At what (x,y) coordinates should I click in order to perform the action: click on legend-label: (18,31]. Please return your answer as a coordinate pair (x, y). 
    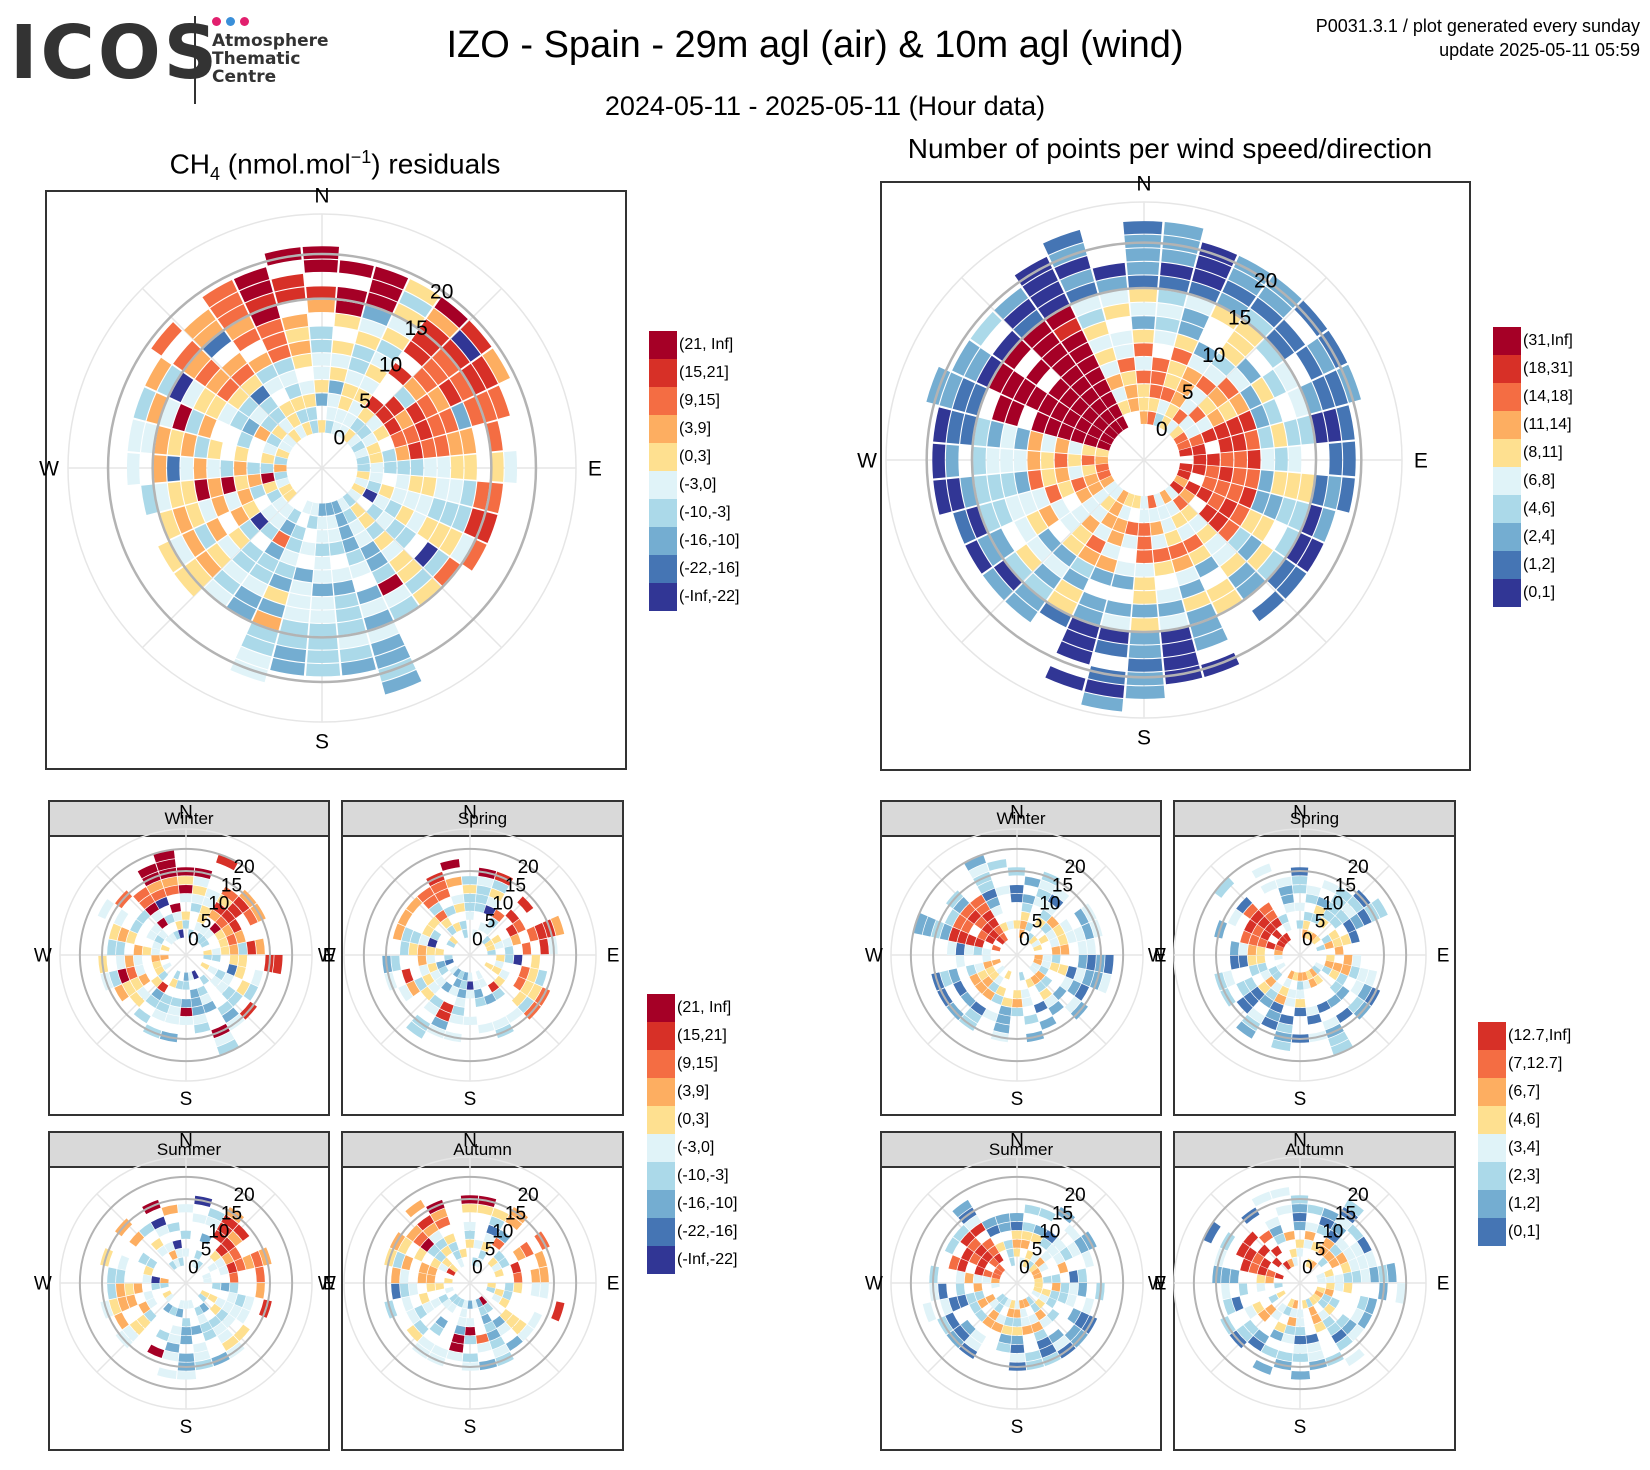
    Looking at the image, I should click on (1548, 369).